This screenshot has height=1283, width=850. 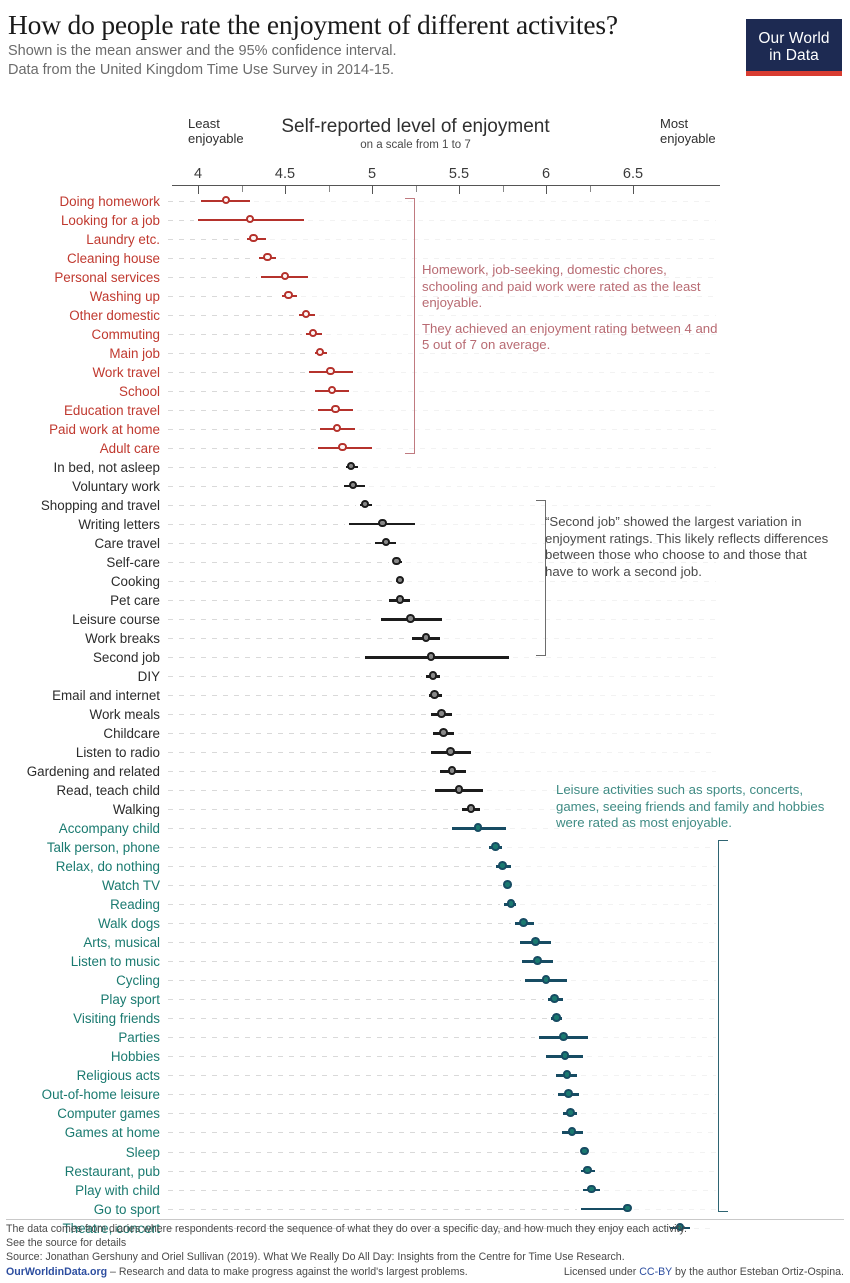 I want to click on plot-row: Personal services, so click(x=425, y=277).